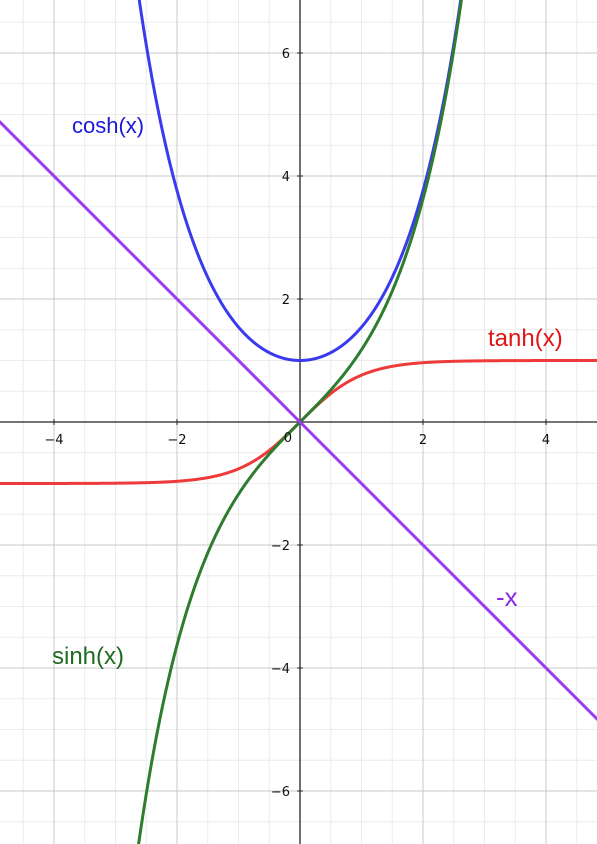 This screenshot has height=844, width=597. I want to click on x-tick-label: −2, so click(176, 440).